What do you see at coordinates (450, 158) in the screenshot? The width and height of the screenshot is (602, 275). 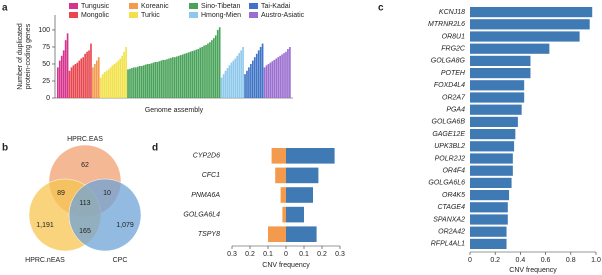 I see `category-label: POLR2J2` at bounding box center [450, 158].